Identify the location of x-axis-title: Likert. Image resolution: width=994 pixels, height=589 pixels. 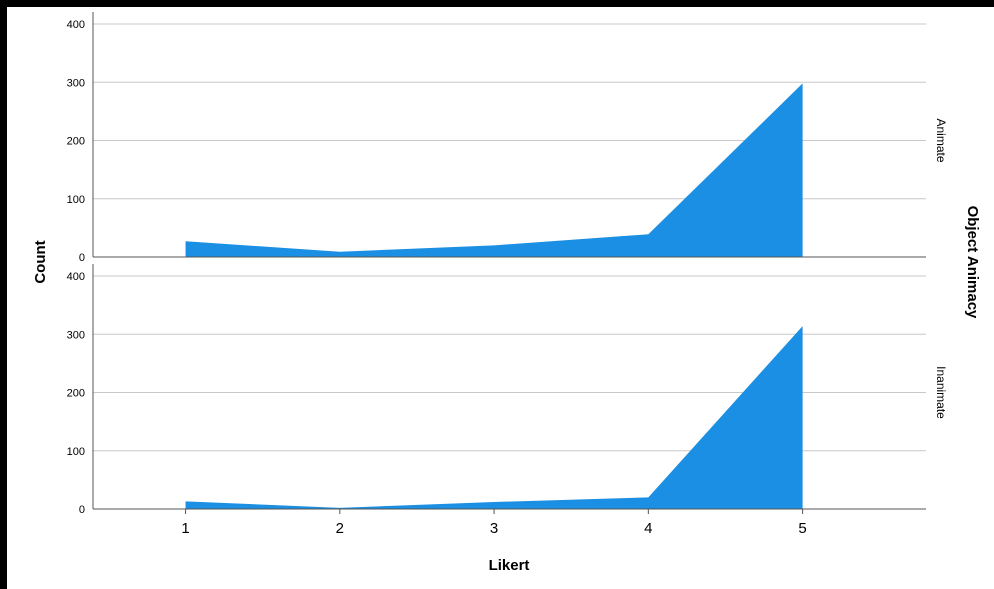
(509, 565).